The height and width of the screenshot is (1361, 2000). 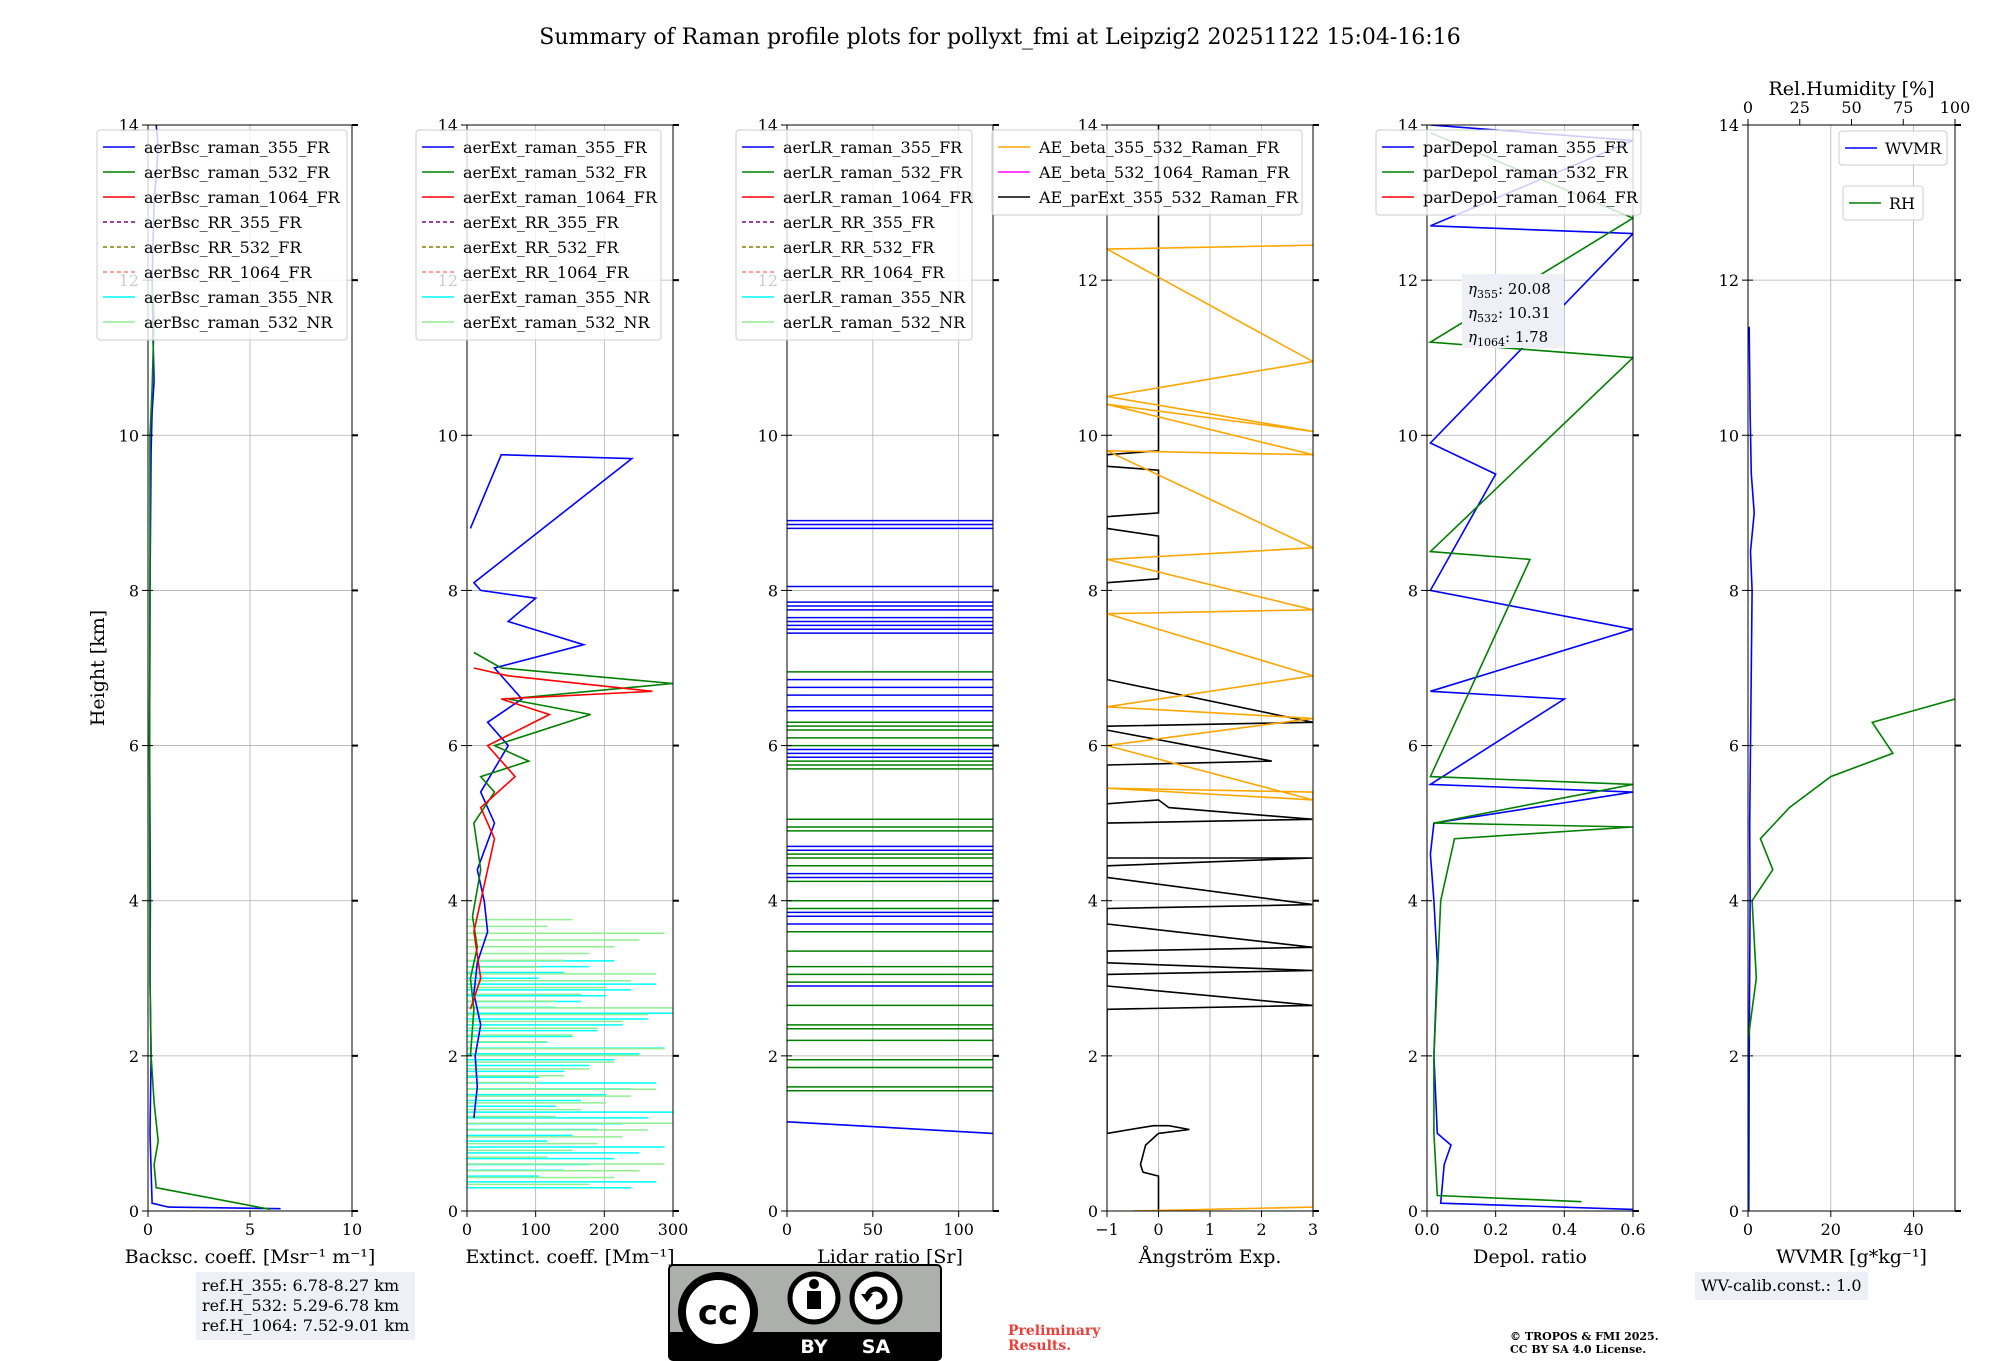 What do you see at coordinates (1526, 172) in the screenshot?
I see `legend-item-parDepol_raman_532_FR: parDepol_raman_532_FR` at bounding box center [1526, 172].